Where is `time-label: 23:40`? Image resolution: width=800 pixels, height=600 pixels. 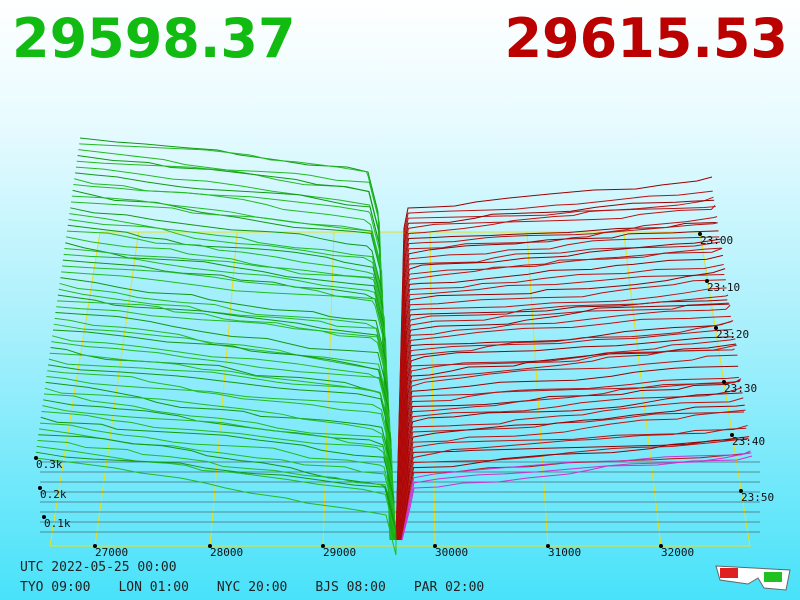 time-label: 23:40 is located at coordinates (748, 441).